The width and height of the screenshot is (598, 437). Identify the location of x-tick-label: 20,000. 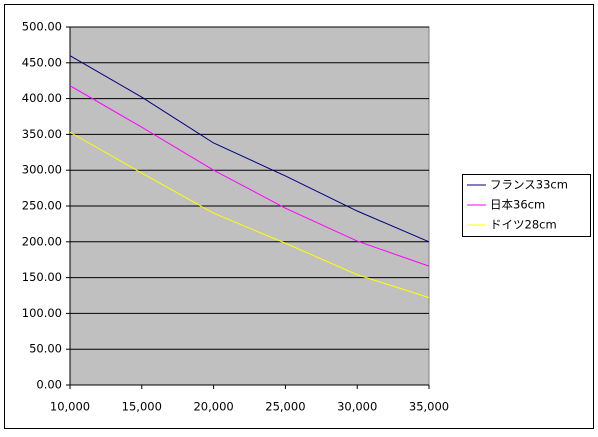
(213, 407).